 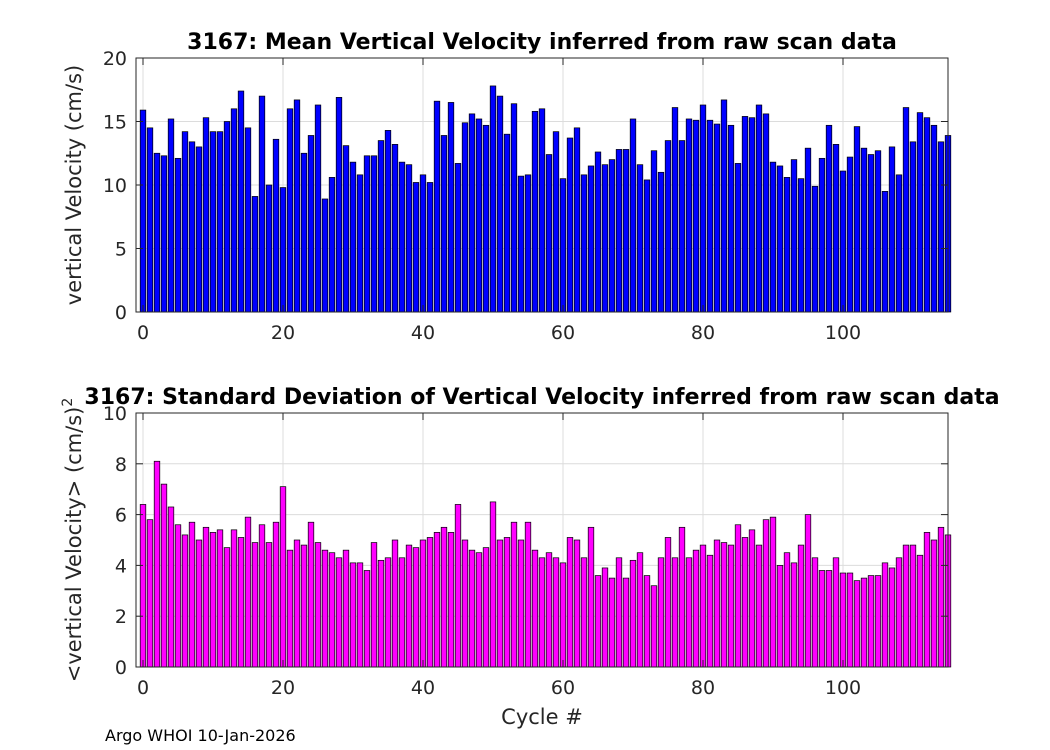 What do you see at coordinates (283, 688) in the screenshot?
I see `x-tick-label: 20` at bounding box center [283, 688].